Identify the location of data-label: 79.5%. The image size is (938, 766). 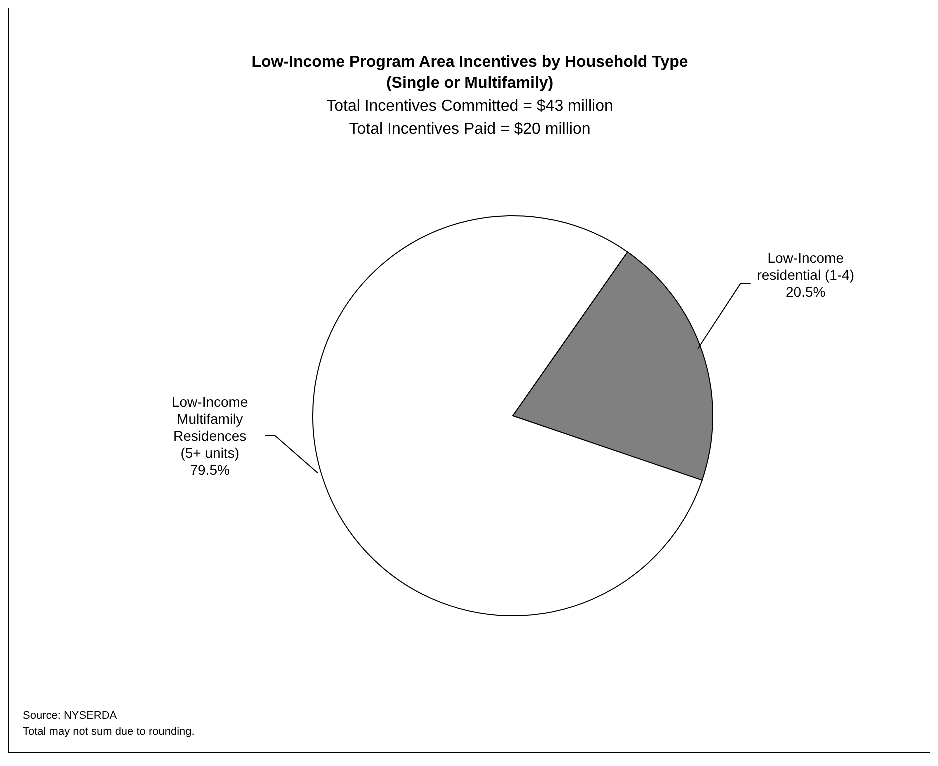
(210, 470).